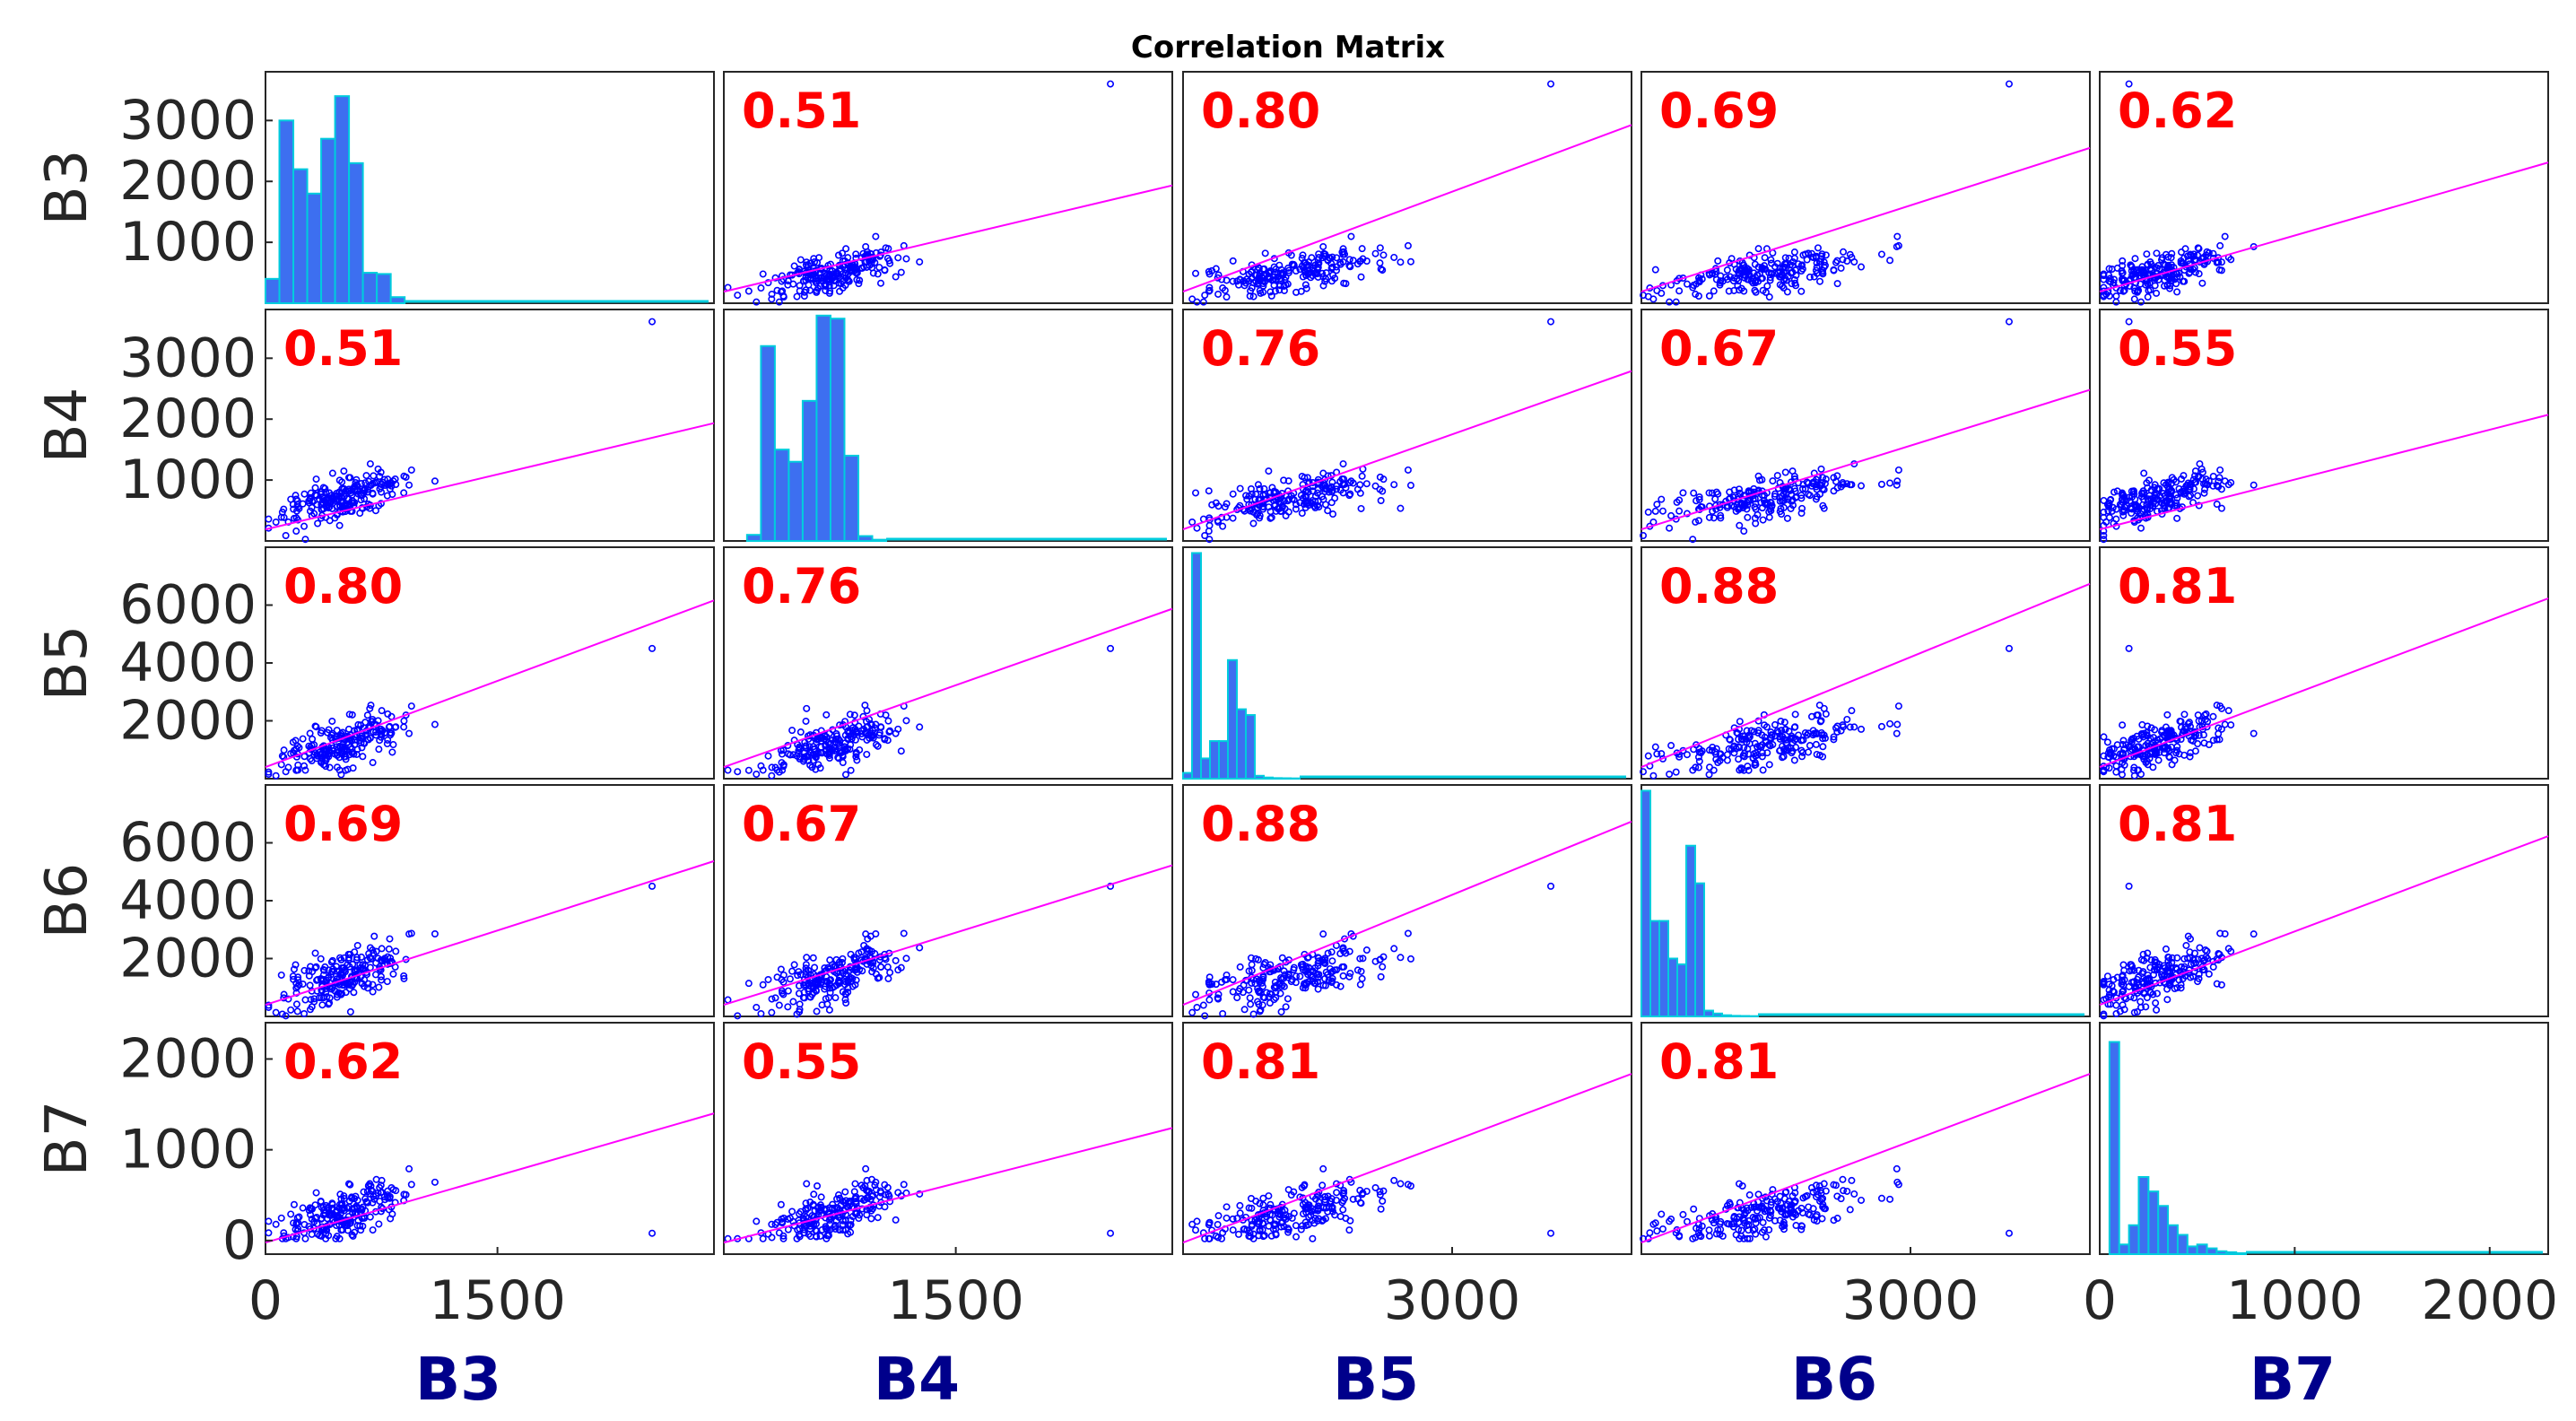 The height and width of the screenshot is (1421, 2576). I want to click on column-label-B5: B5, so click(1376, 1379).